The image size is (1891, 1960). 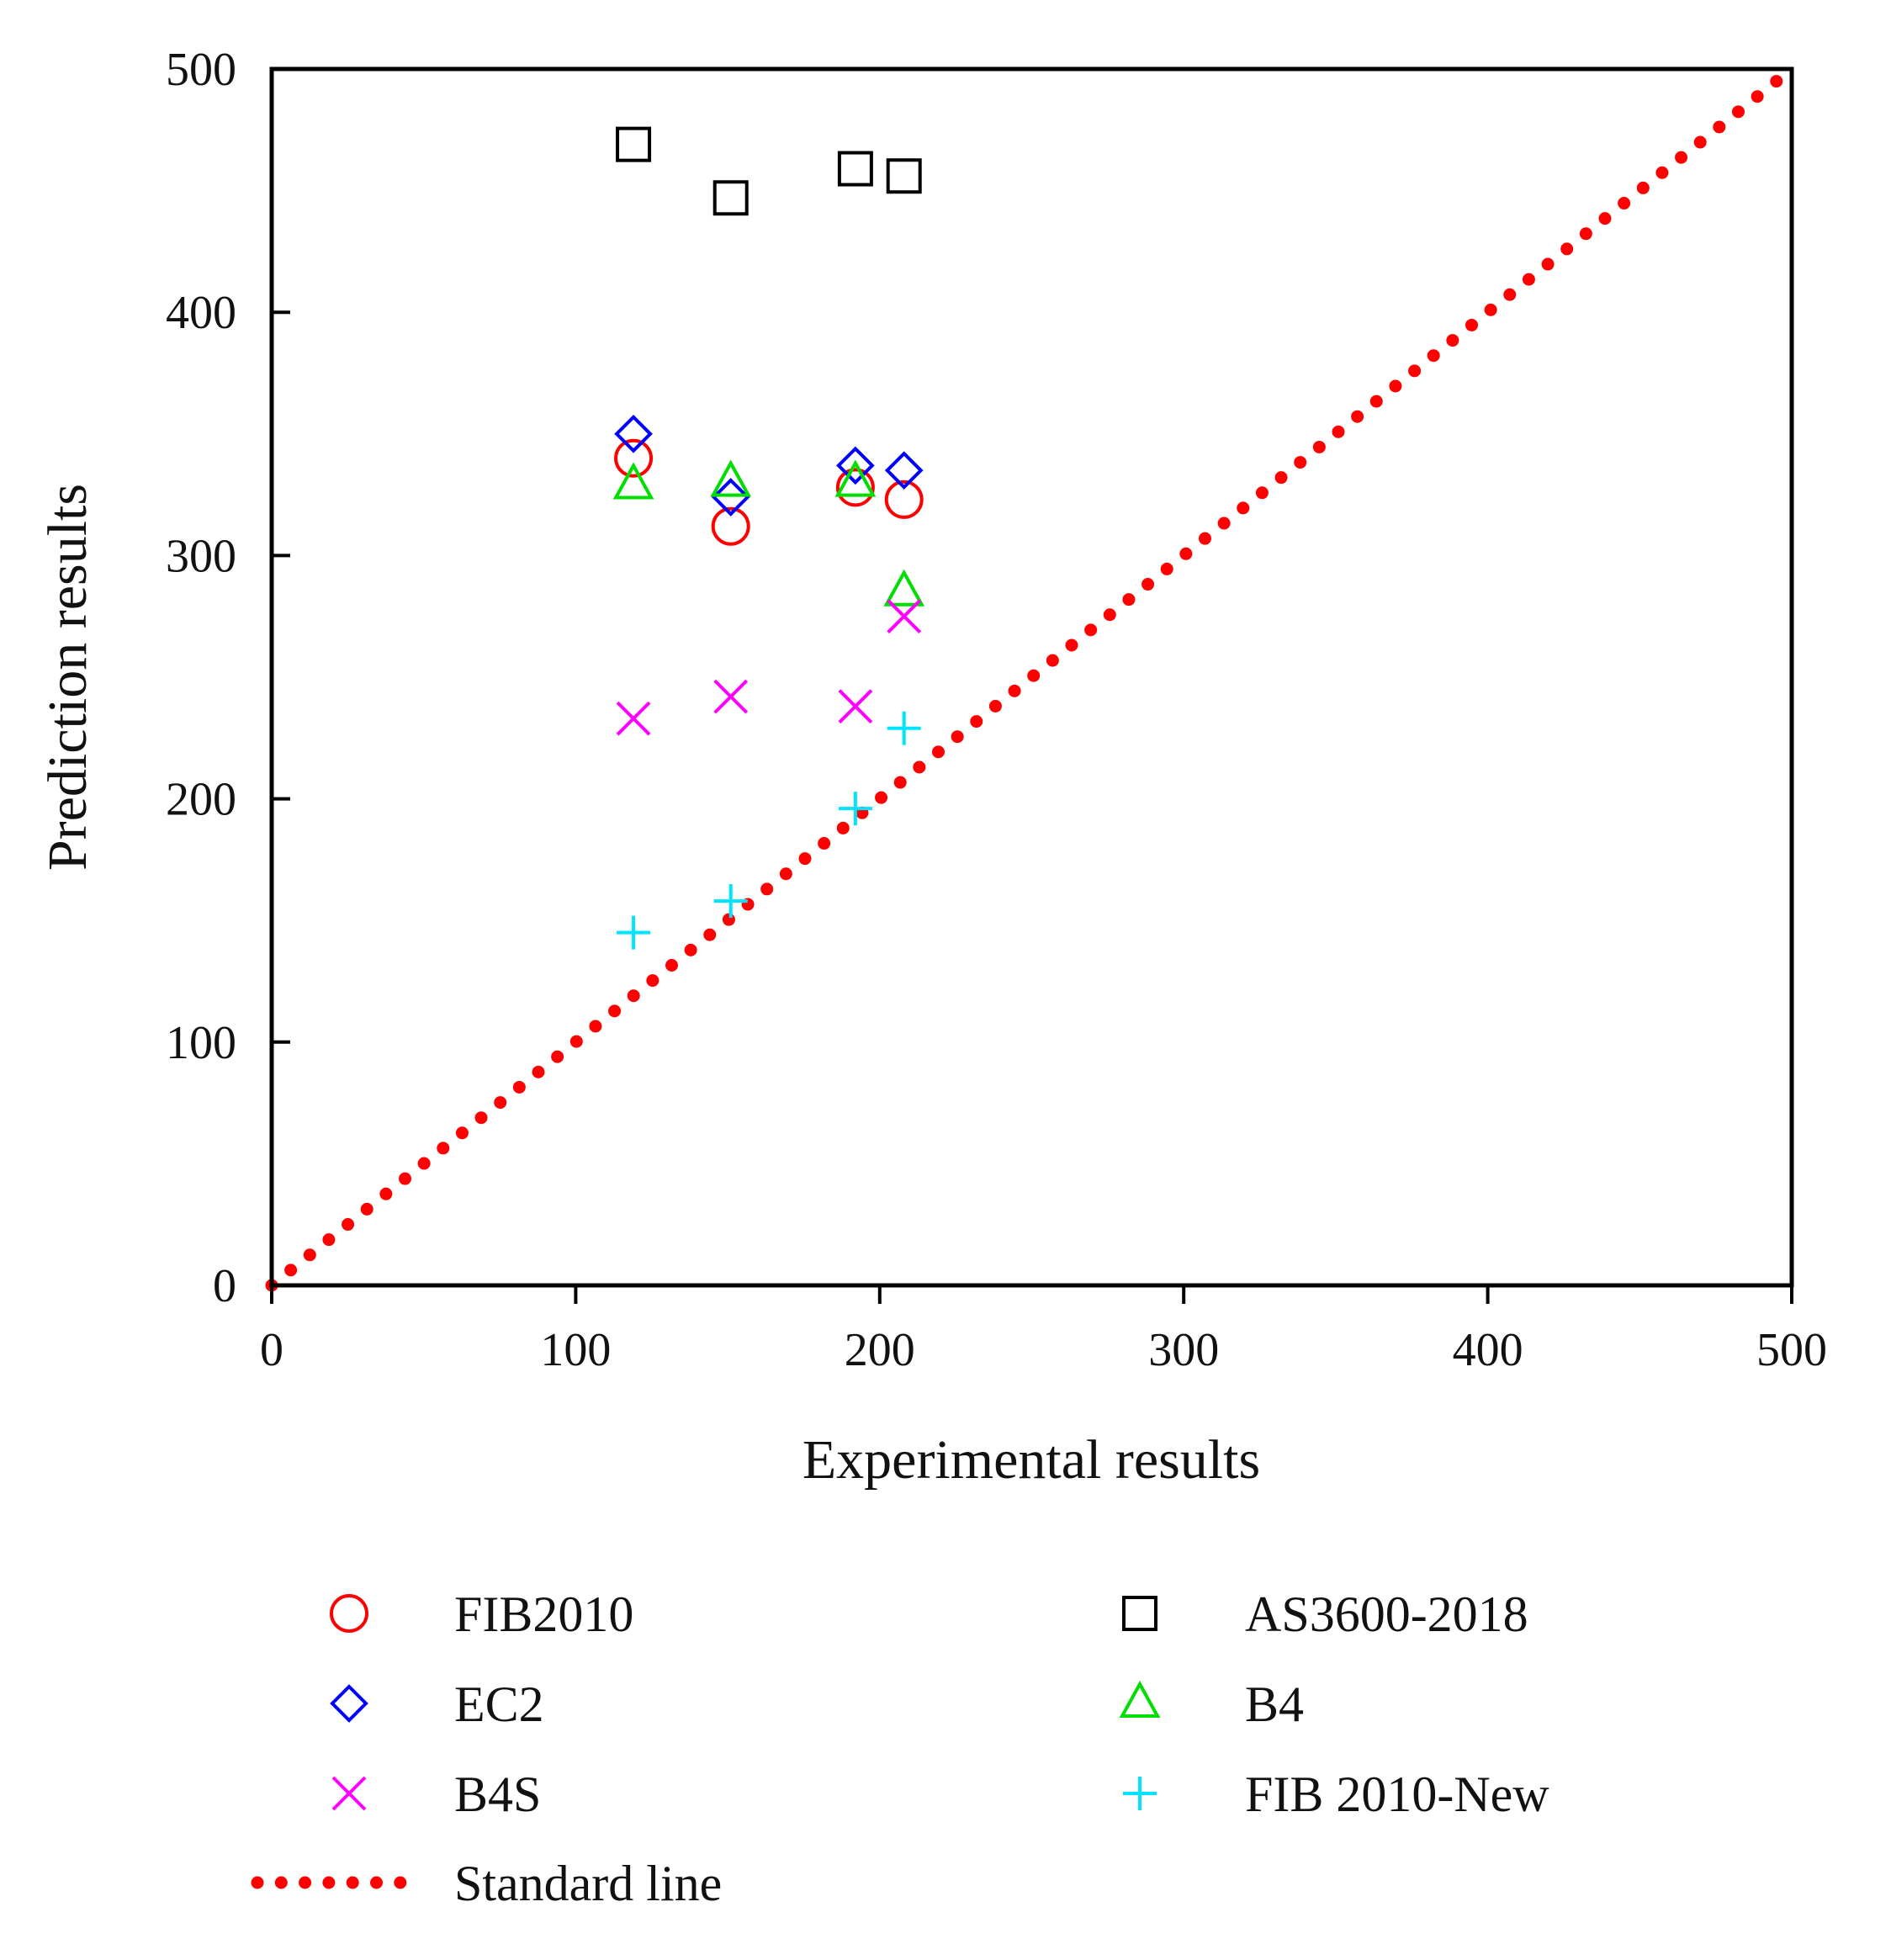 I want to click on y-tick-label-300: 300, so click(x=201, y=556).